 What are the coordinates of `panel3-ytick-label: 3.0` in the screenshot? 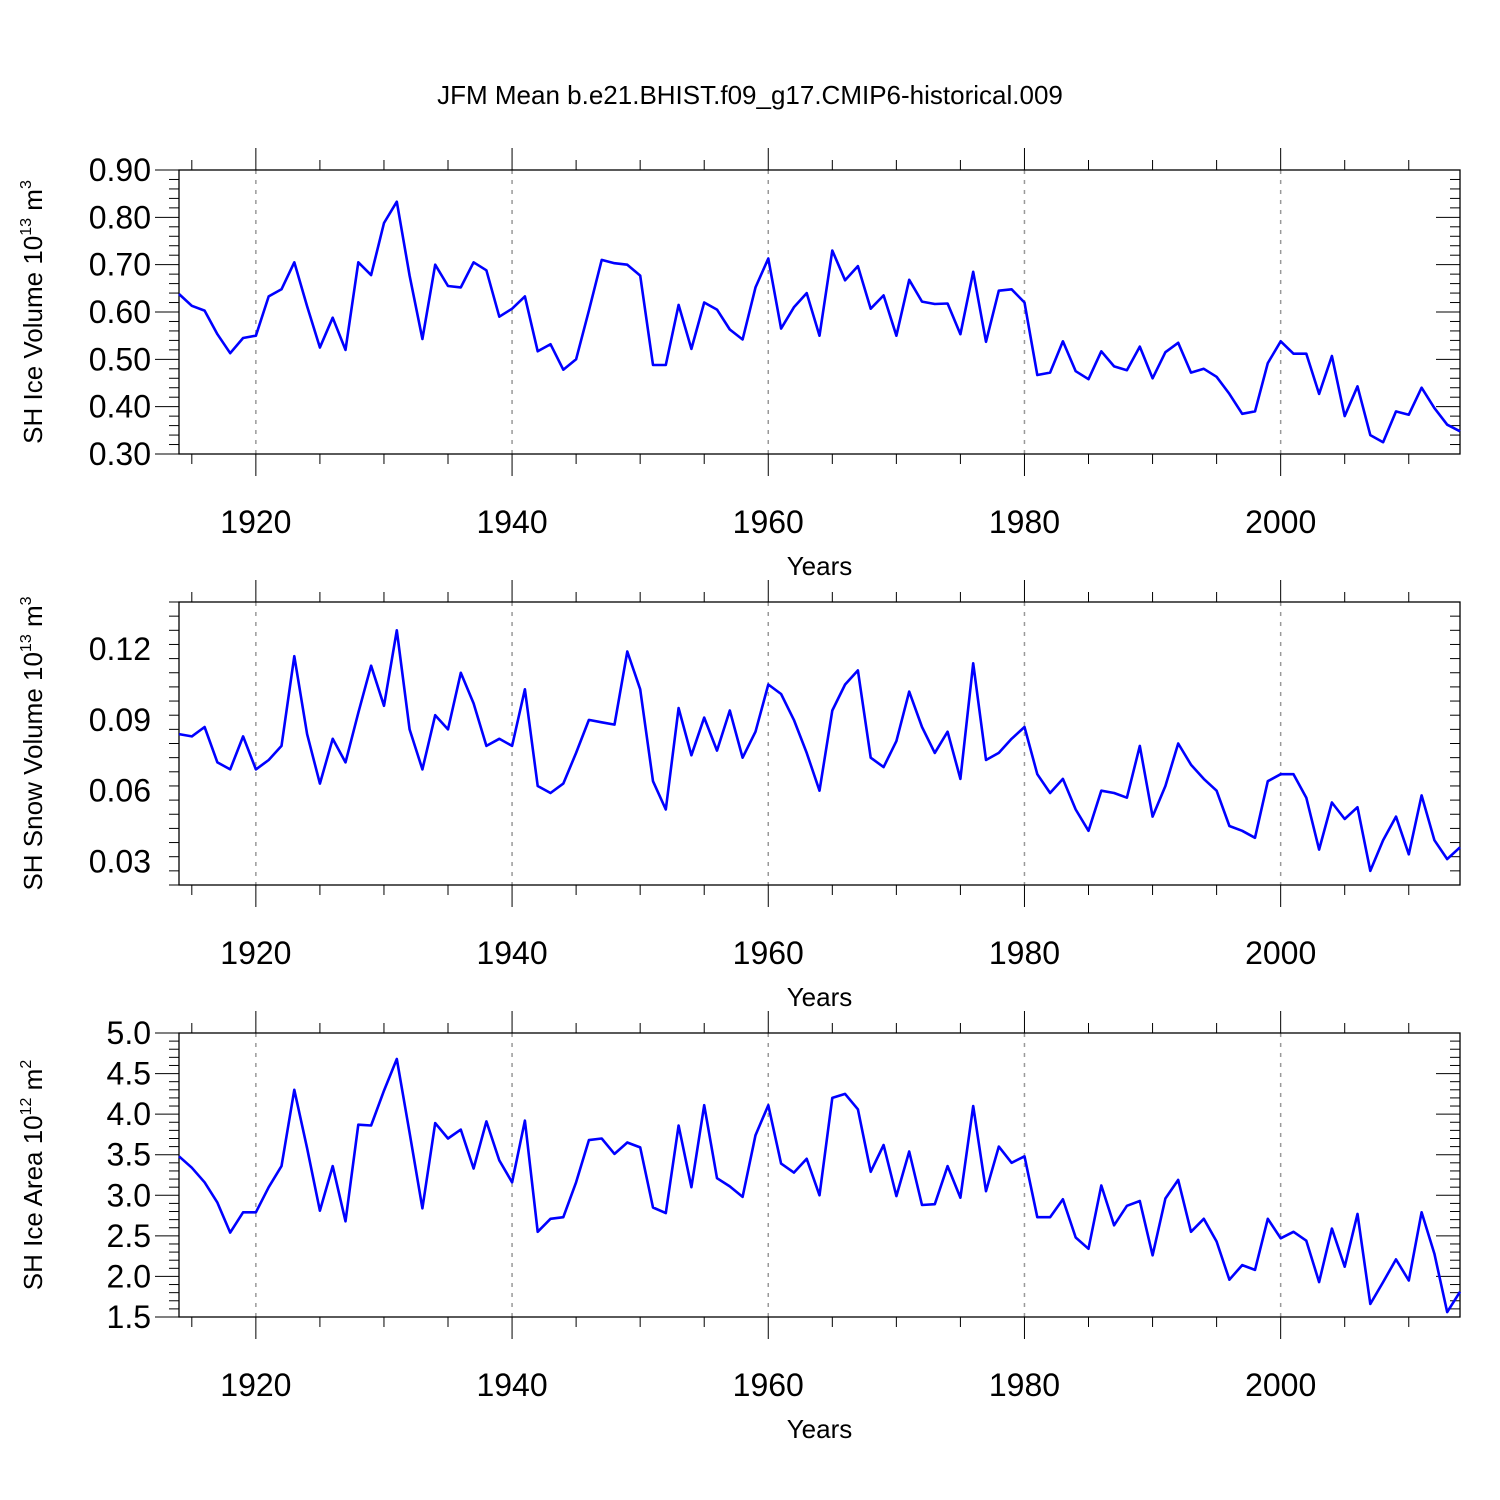 It's located at (129, 1195).